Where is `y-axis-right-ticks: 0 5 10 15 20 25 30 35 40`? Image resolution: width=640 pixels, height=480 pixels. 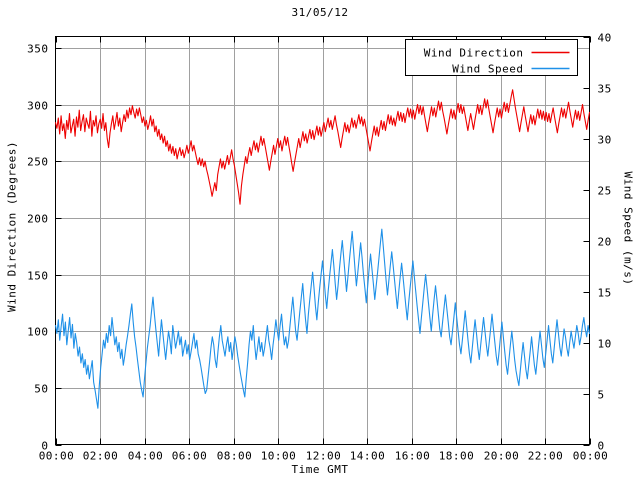
y-axis-right-ticks: 0 5 10 15 20 25 30 35 40 is located at coordinates (605, 242).